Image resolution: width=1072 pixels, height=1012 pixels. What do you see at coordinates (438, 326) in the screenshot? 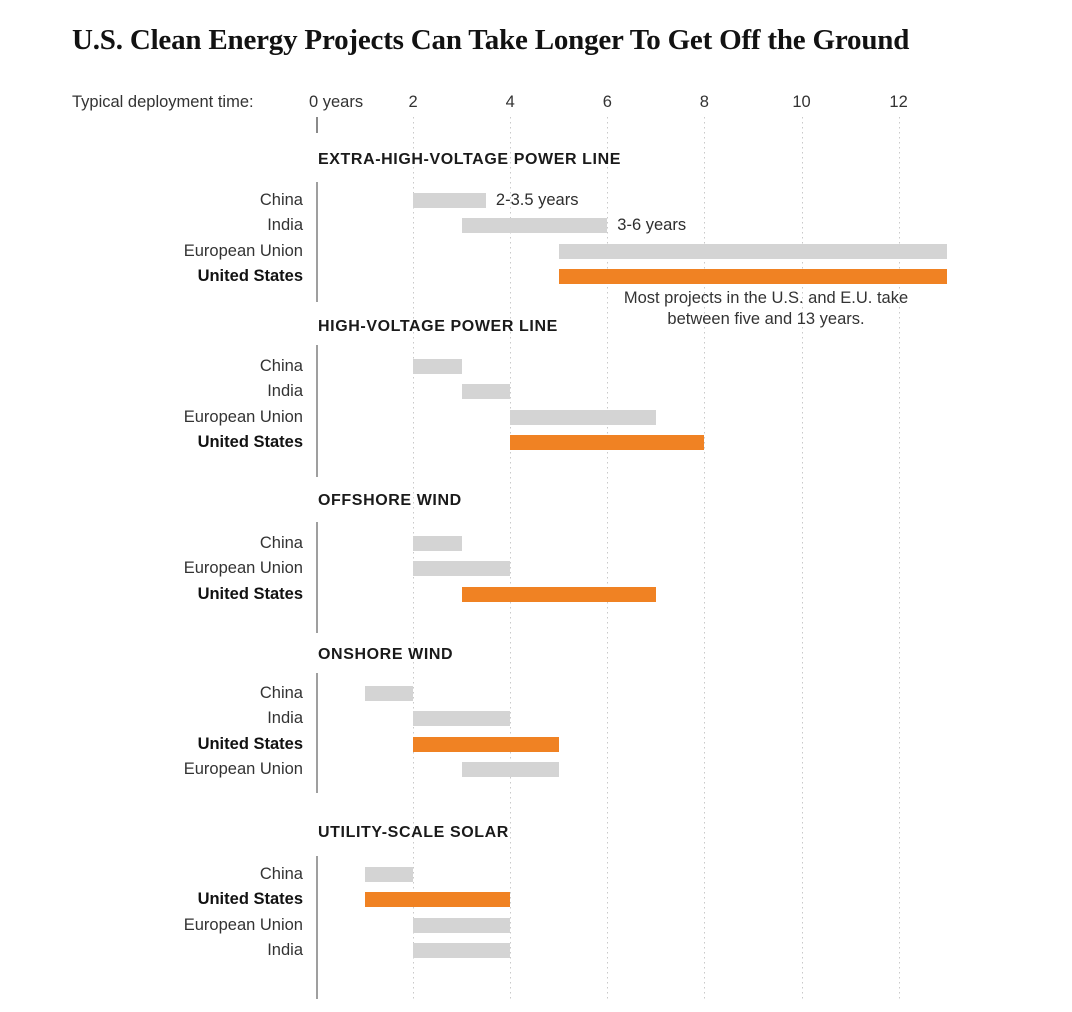
I see `section-heading: HIGH-VOLTAGE POWER LINE` at bounding box center [438, 326].